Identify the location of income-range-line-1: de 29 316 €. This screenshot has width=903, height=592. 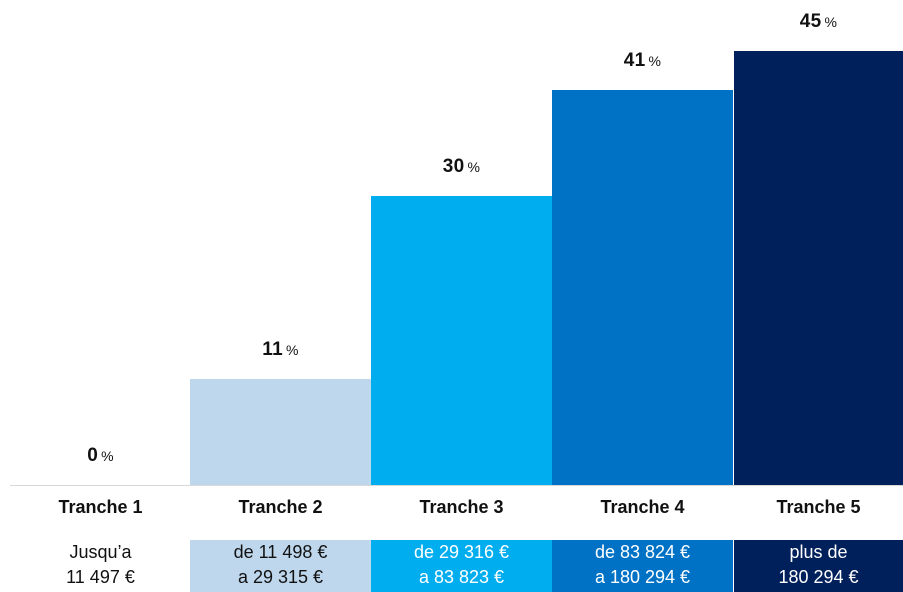
(461, 552).